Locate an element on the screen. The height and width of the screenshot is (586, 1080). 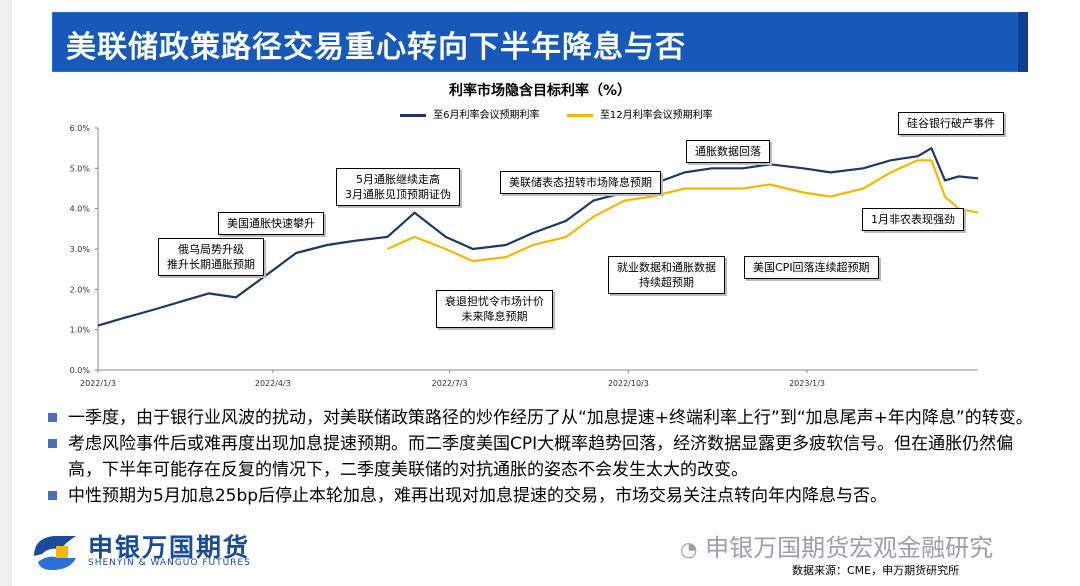
annotation-russia-ukraine: 俄乌局势升级 推升长期通胀预期 is located at coordinates (211, 257).